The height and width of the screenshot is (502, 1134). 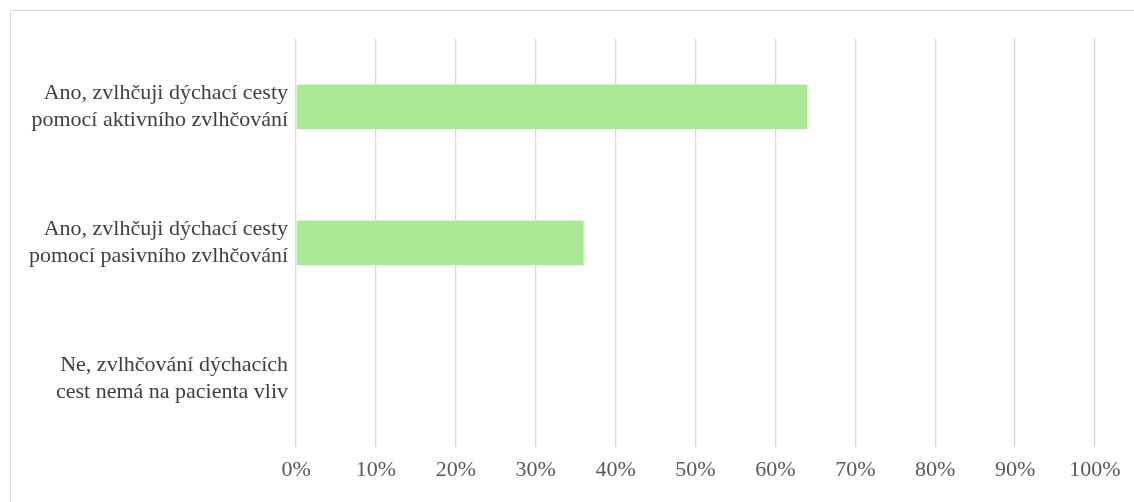 I want to click on y-tick-label: Ne, zvlhčování dýchacích cest nemá na pacienta vliv, so click(x=172, y=377).